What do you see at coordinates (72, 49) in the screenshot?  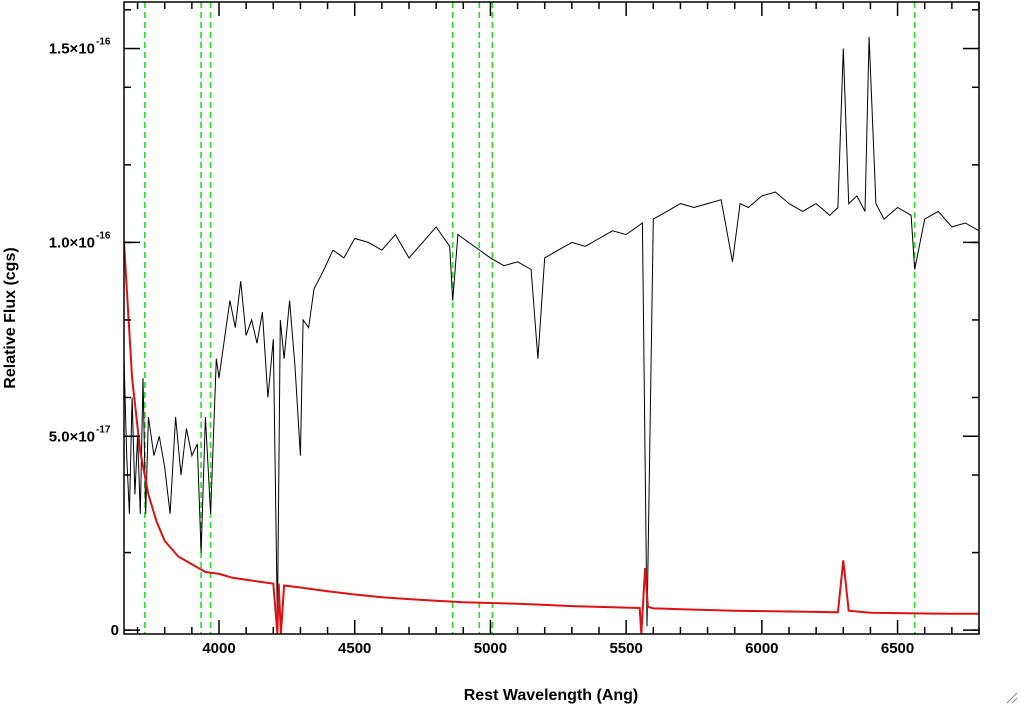 I see `y-tick-label: 1.5×10` at bounding box center [72, 49].